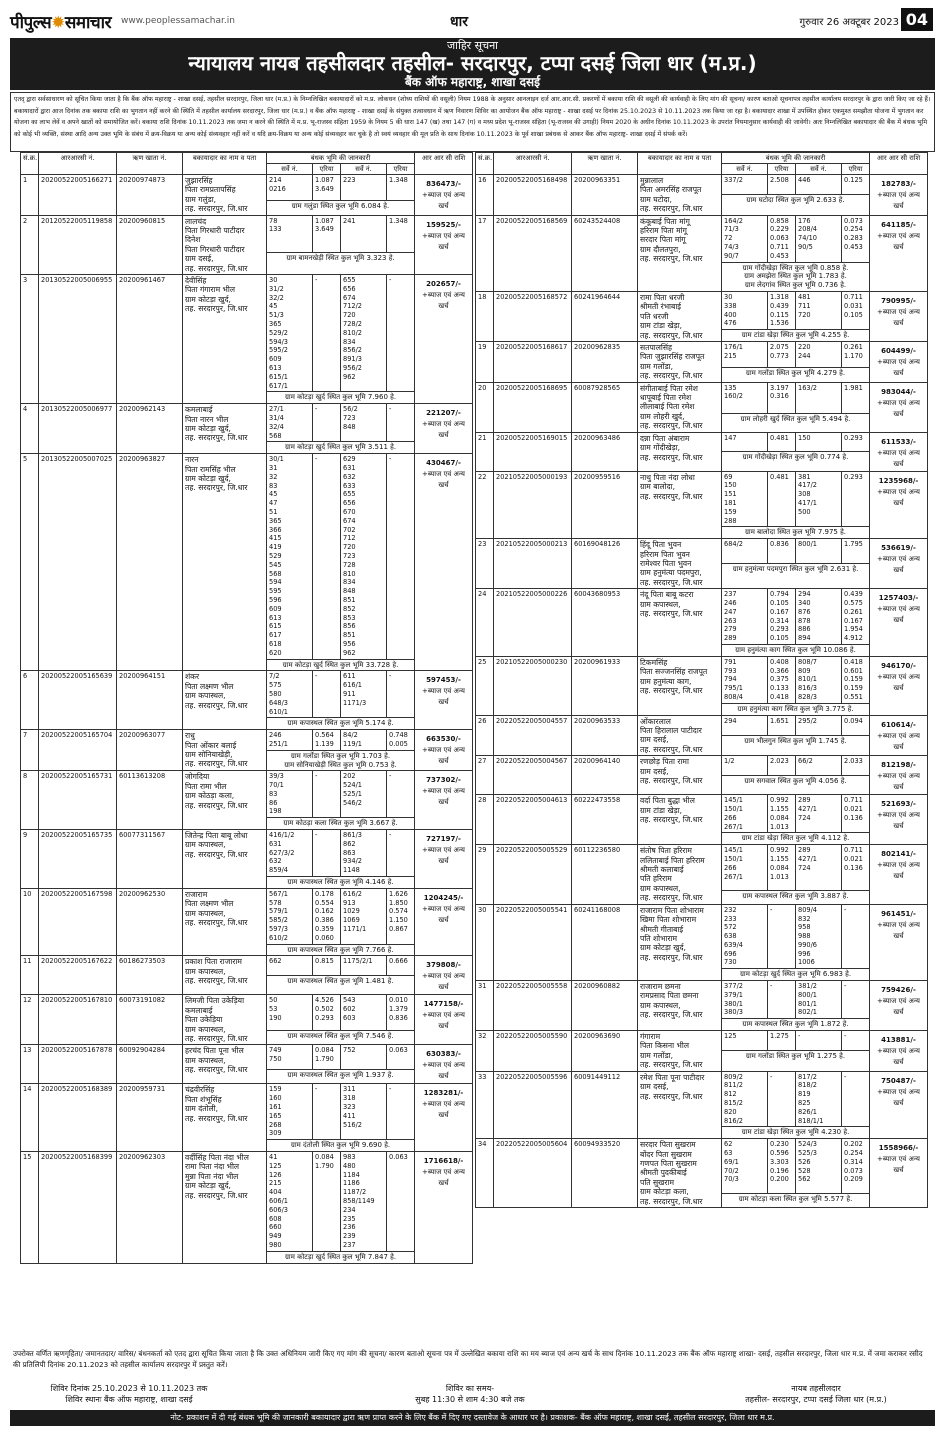 Image resolution: width=945 pixels, height=1445 pixels. Describe the element at coordinates (898, 1040) in the screenshot. I see `amount-value: 413881/-` at that location.